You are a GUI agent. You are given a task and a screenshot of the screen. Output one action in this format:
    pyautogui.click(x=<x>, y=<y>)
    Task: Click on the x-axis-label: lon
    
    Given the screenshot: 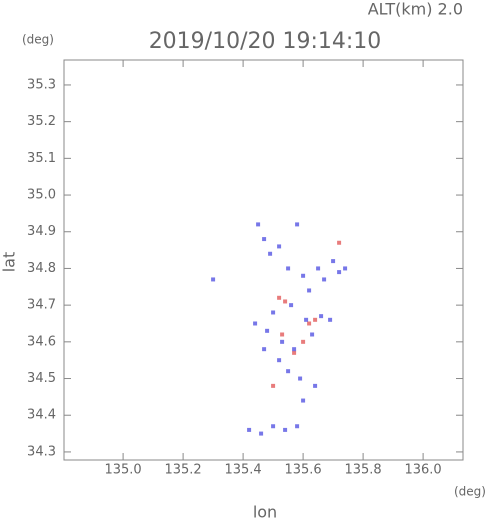 What is the action you would take?
    pyautogui.click(x=265, y=512)
    